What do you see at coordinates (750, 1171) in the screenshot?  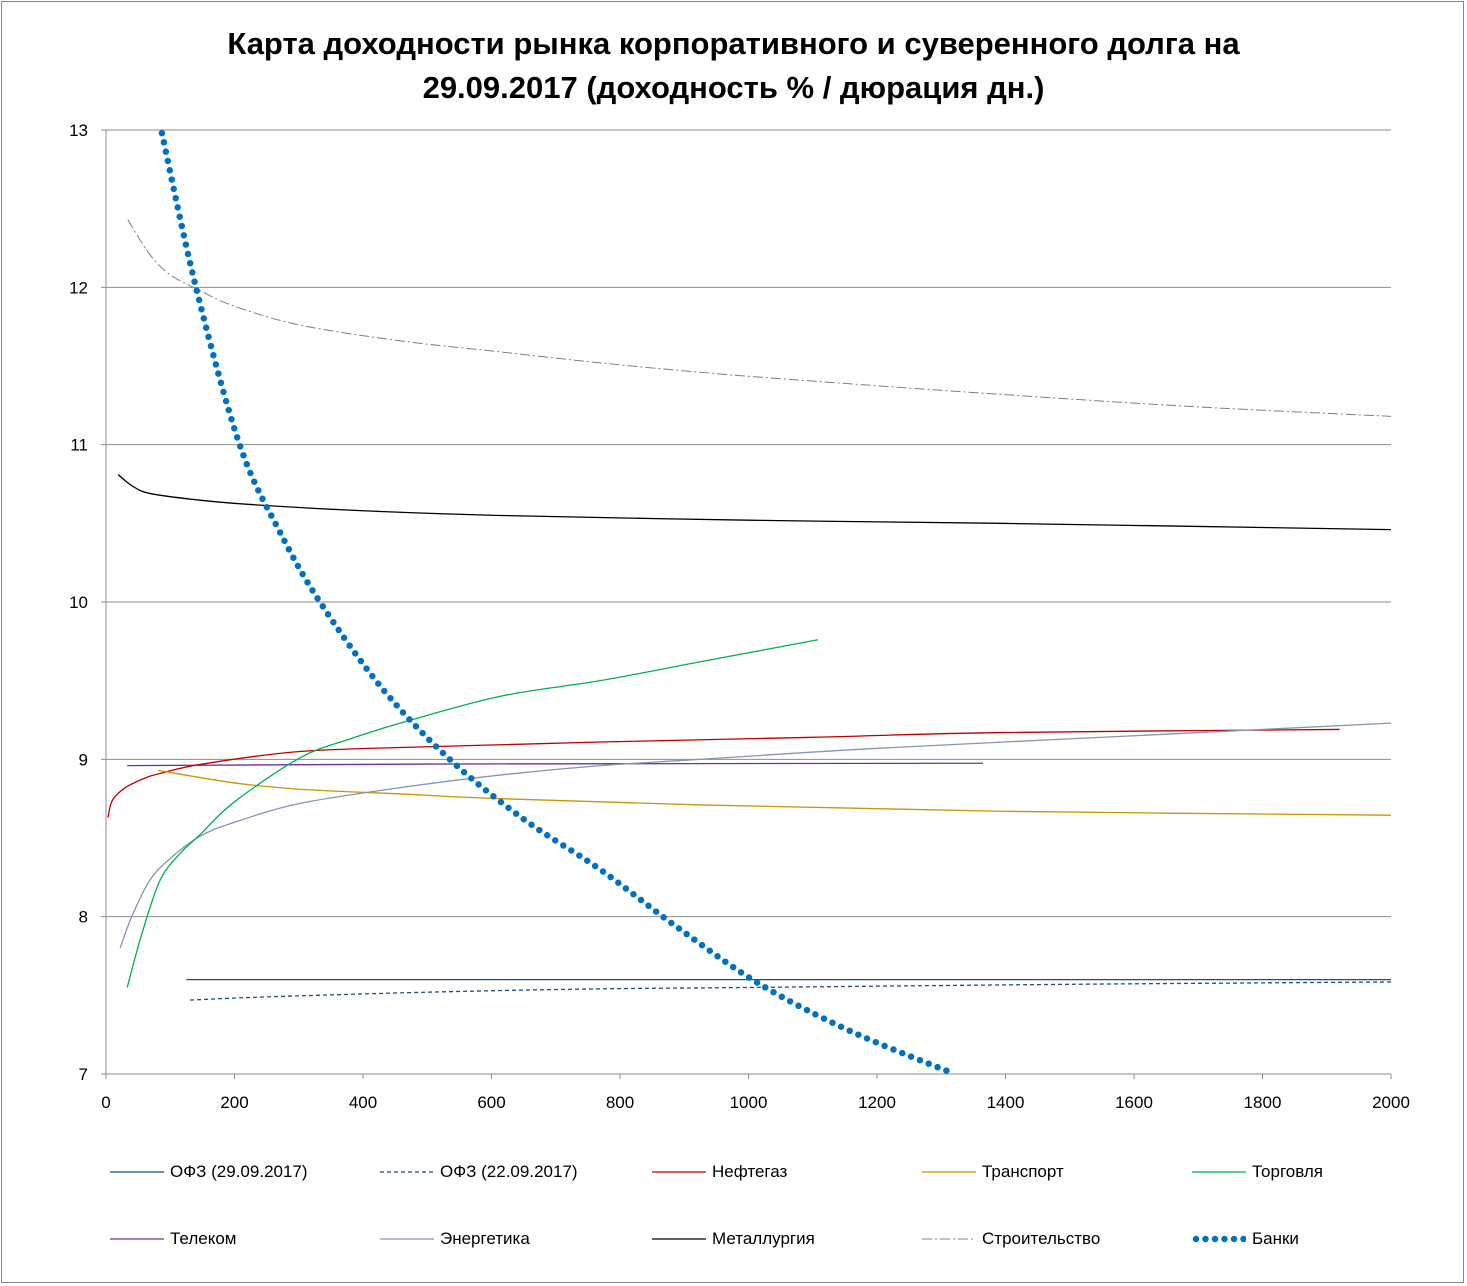 I see `legend-label: Нефтегаз` at bounding box center [750, 1171].